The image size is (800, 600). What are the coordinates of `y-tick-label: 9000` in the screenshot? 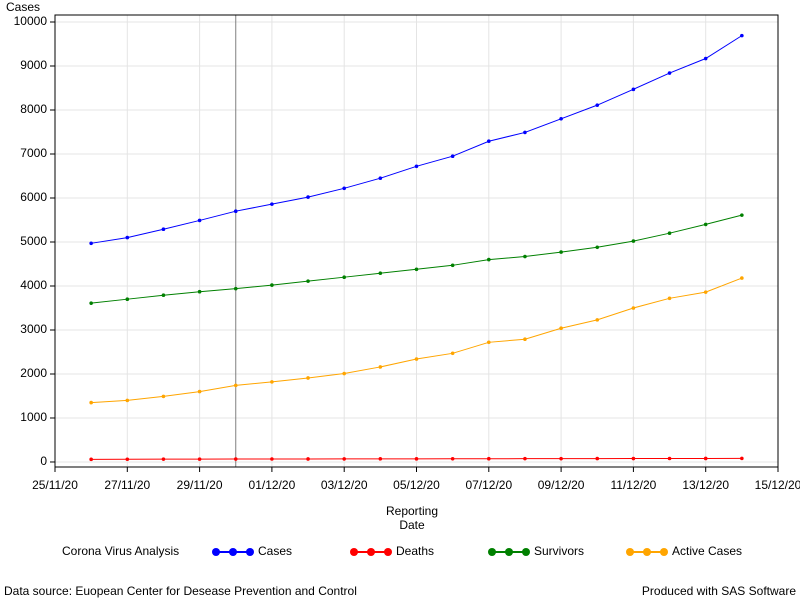 It's located at (33, 65).